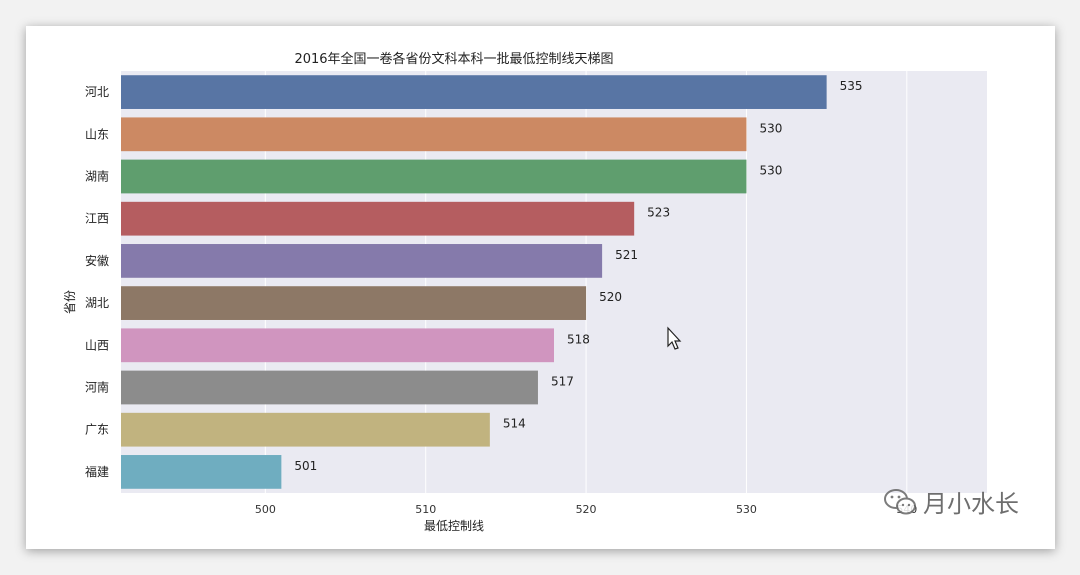 The width and height of the screenshot is (1080, 575). What do you see at coordinates (97, 219) in the screenshot?
I see `y-tick-label: 江西` at bounding box center [97, 219].